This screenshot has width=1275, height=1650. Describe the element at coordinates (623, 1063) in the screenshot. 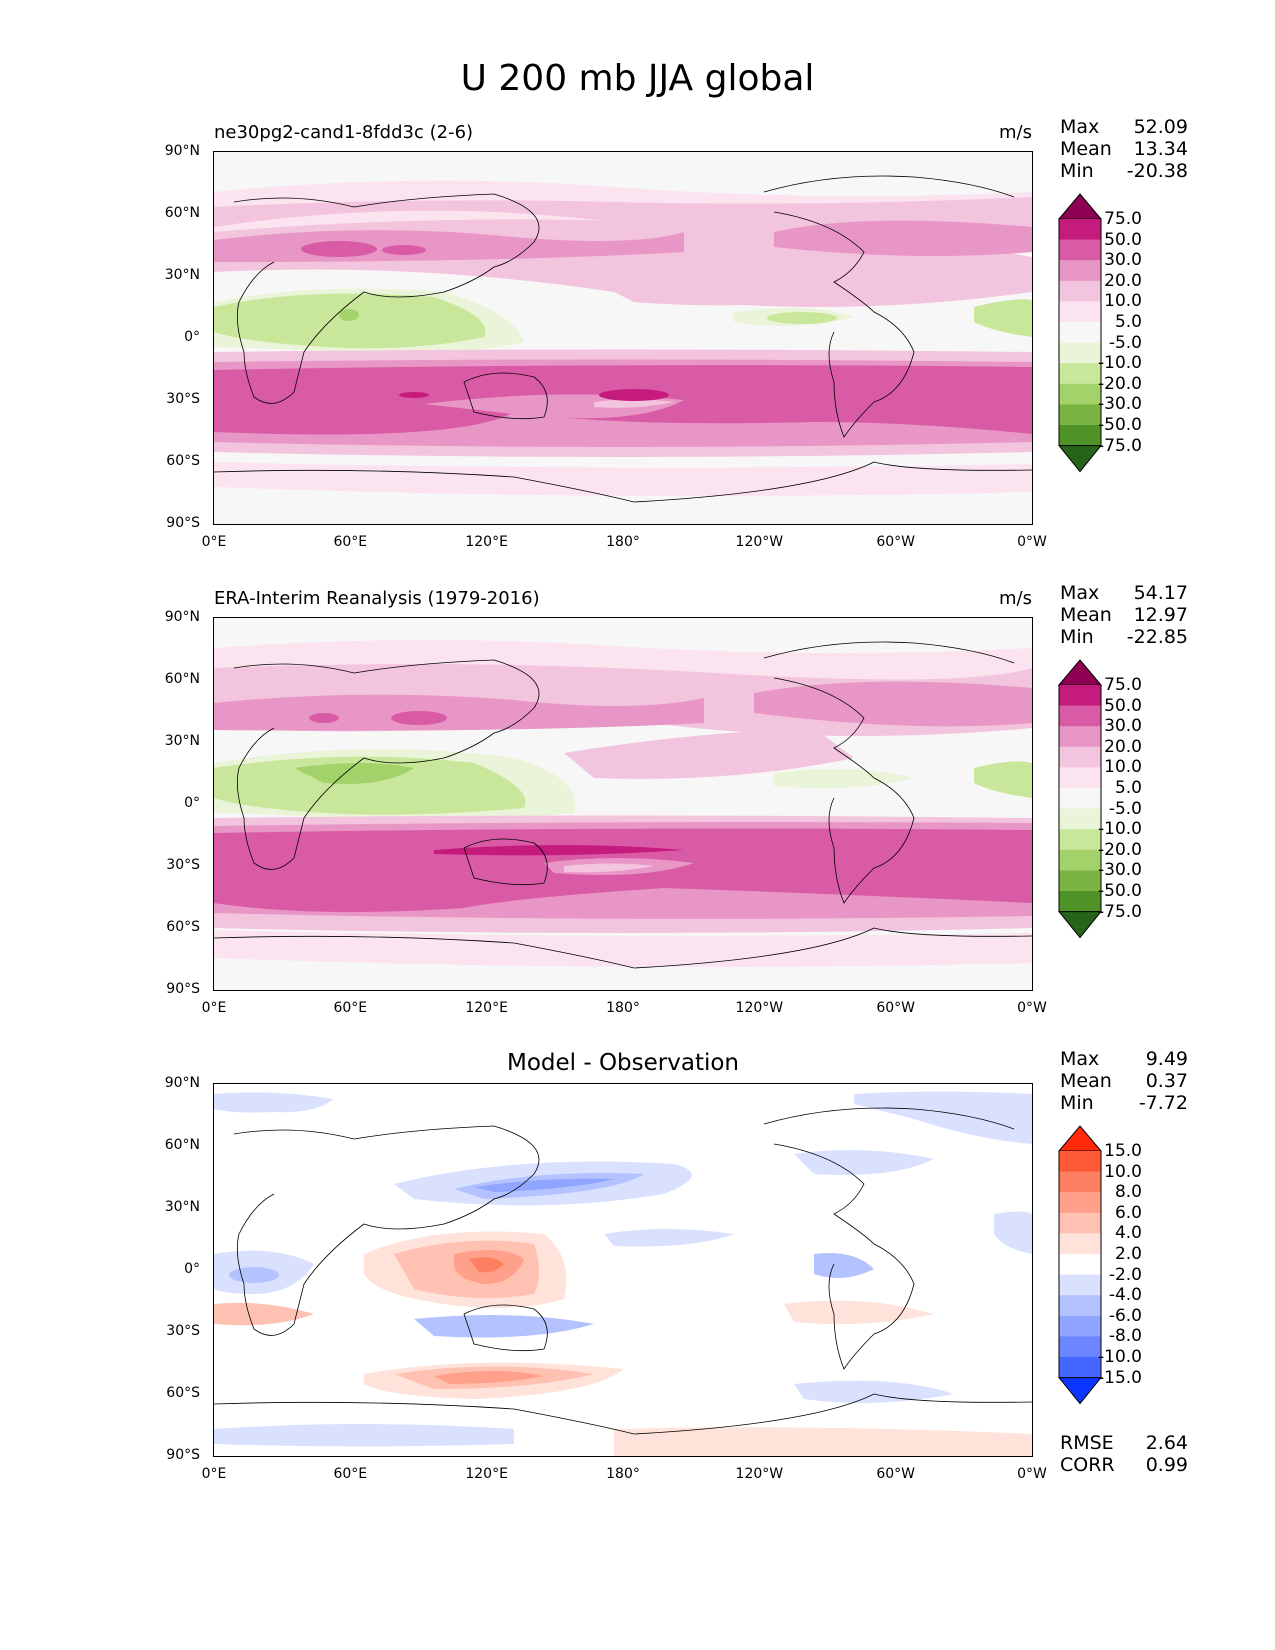

I see `panel-title: Model - Observation` at that location.